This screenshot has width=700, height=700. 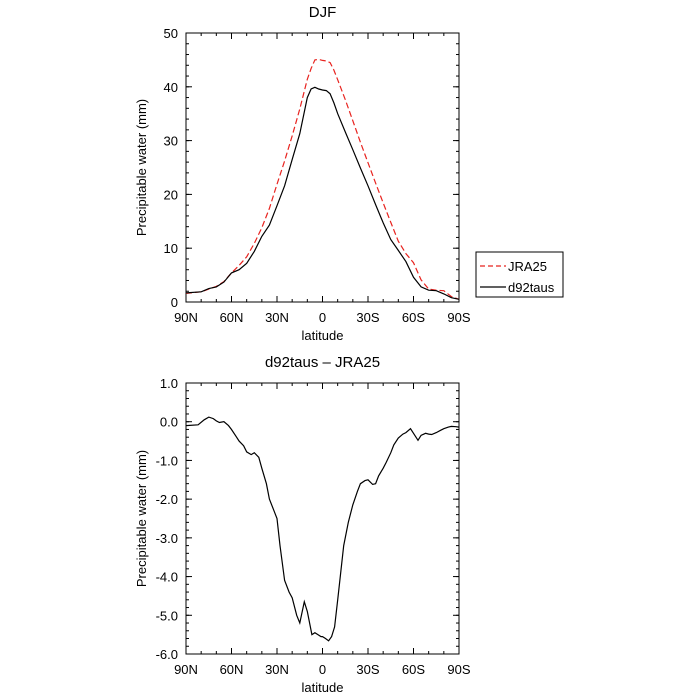 I want to click on y-tick-label: 40, so click(x=171, y=87).